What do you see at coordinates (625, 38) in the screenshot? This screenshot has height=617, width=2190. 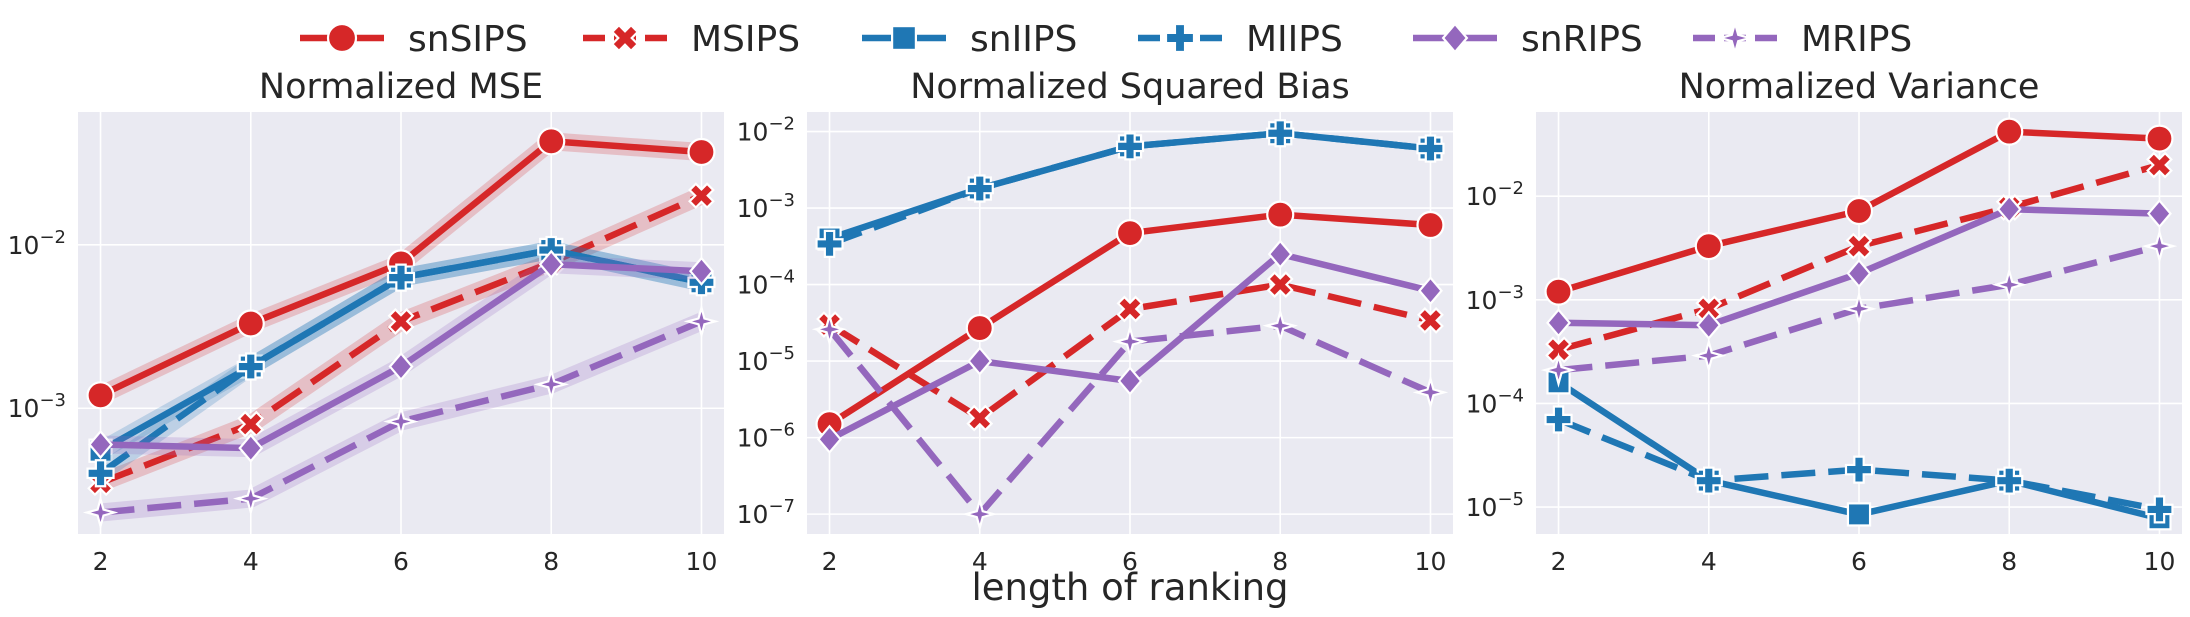 I see `legend-marker-x` at bounding box center [625, 38].